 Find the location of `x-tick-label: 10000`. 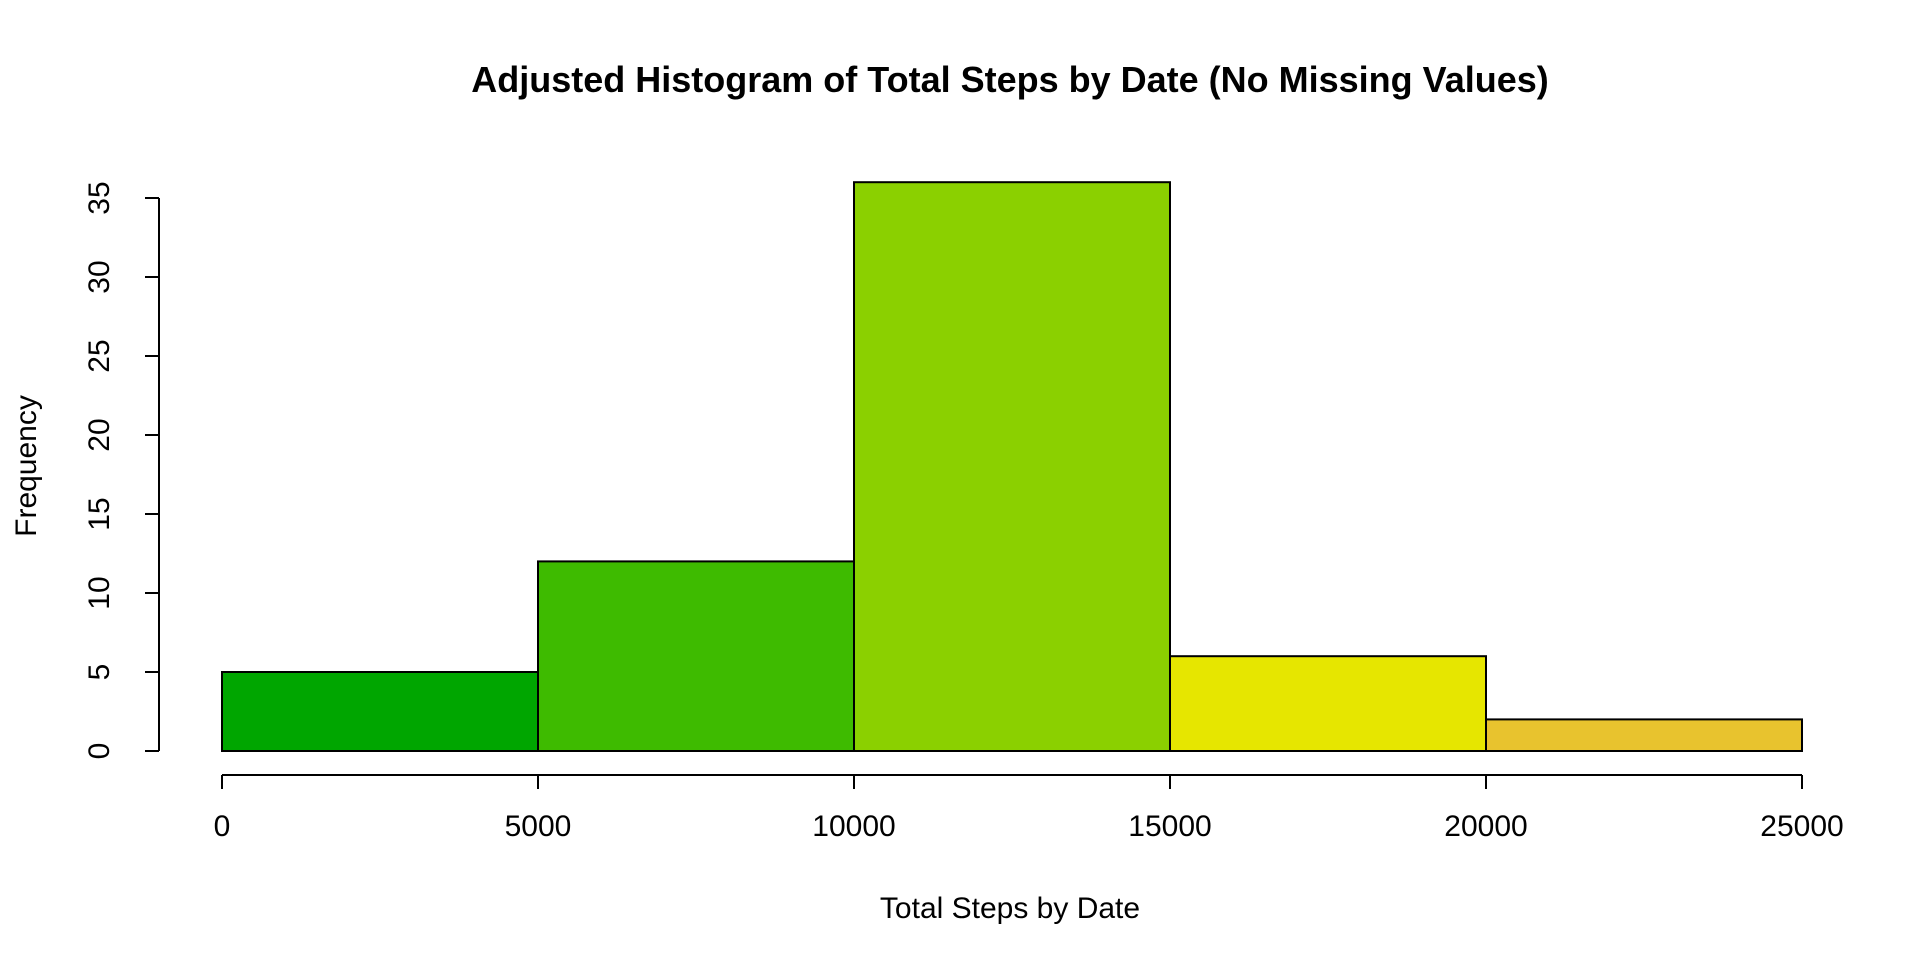

x-tick-label: 10000 is located at coordinates (853, 826).